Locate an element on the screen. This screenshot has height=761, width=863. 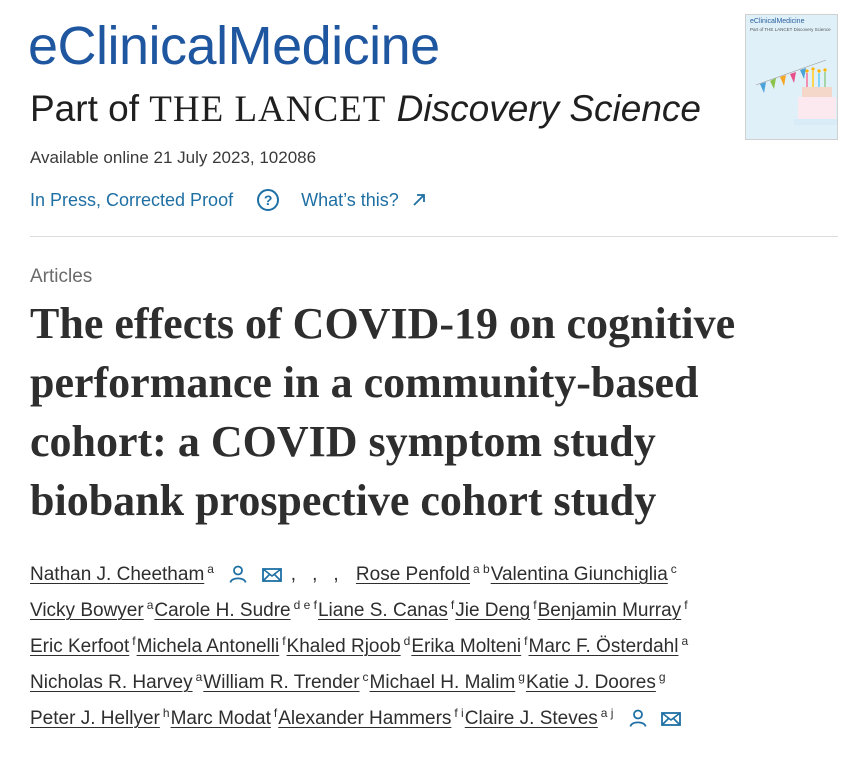
author-link: Nathan J. Cheetham is located at coordinates (117, 574).